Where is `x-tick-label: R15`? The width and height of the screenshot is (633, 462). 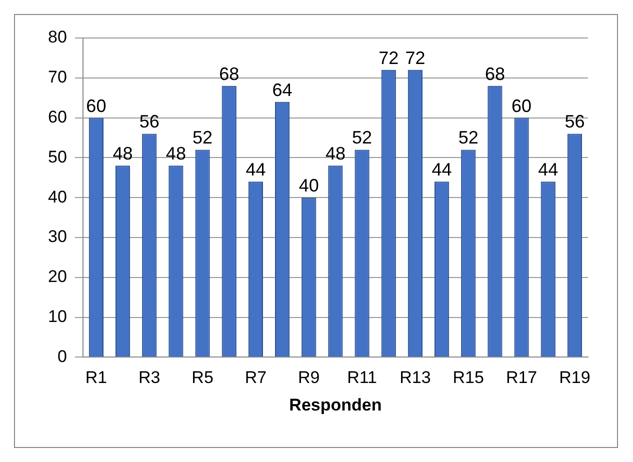 x-tick-label: R15 is located at coordinates (468, 378).